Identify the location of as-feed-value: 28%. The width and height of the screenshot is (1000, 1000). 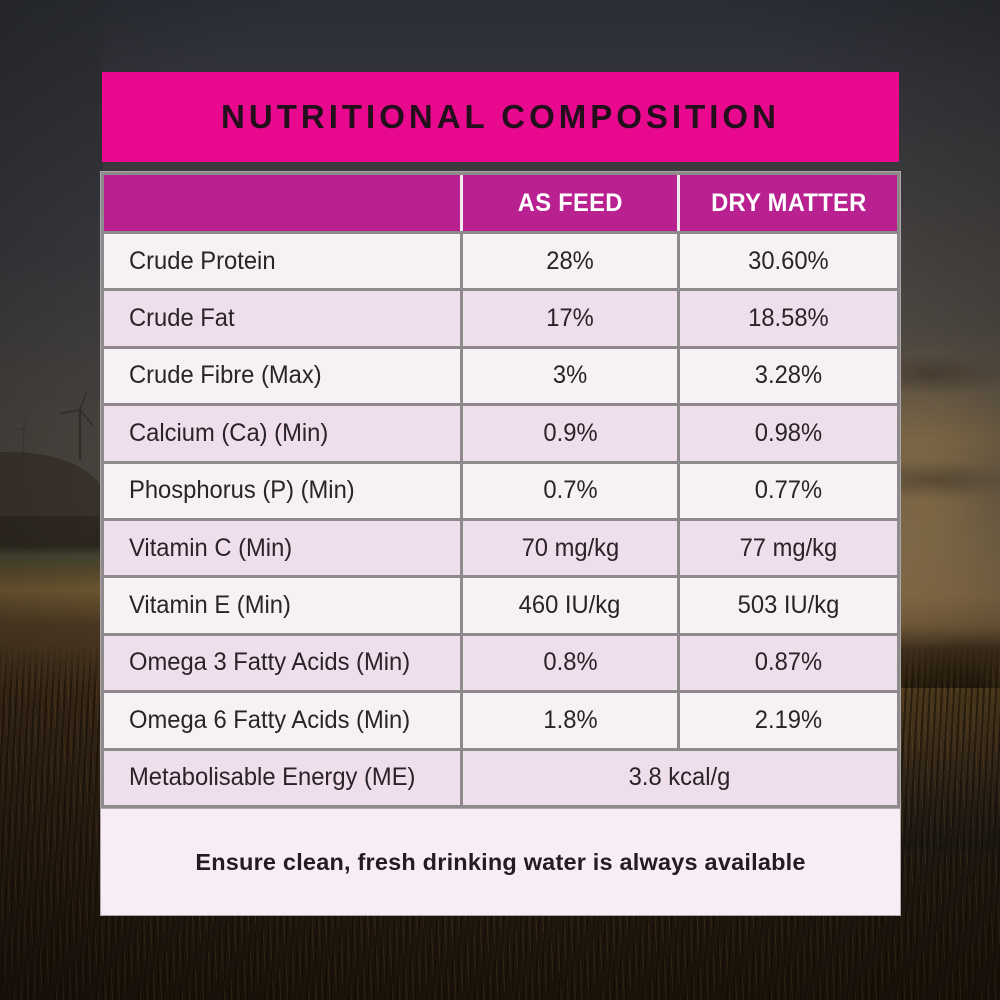
(570, 261).